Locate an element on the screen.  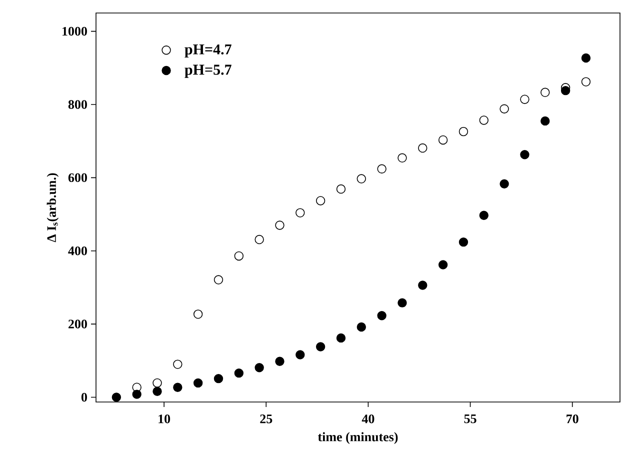
y-tick-label: 400 is located at coordinates (77, 251).